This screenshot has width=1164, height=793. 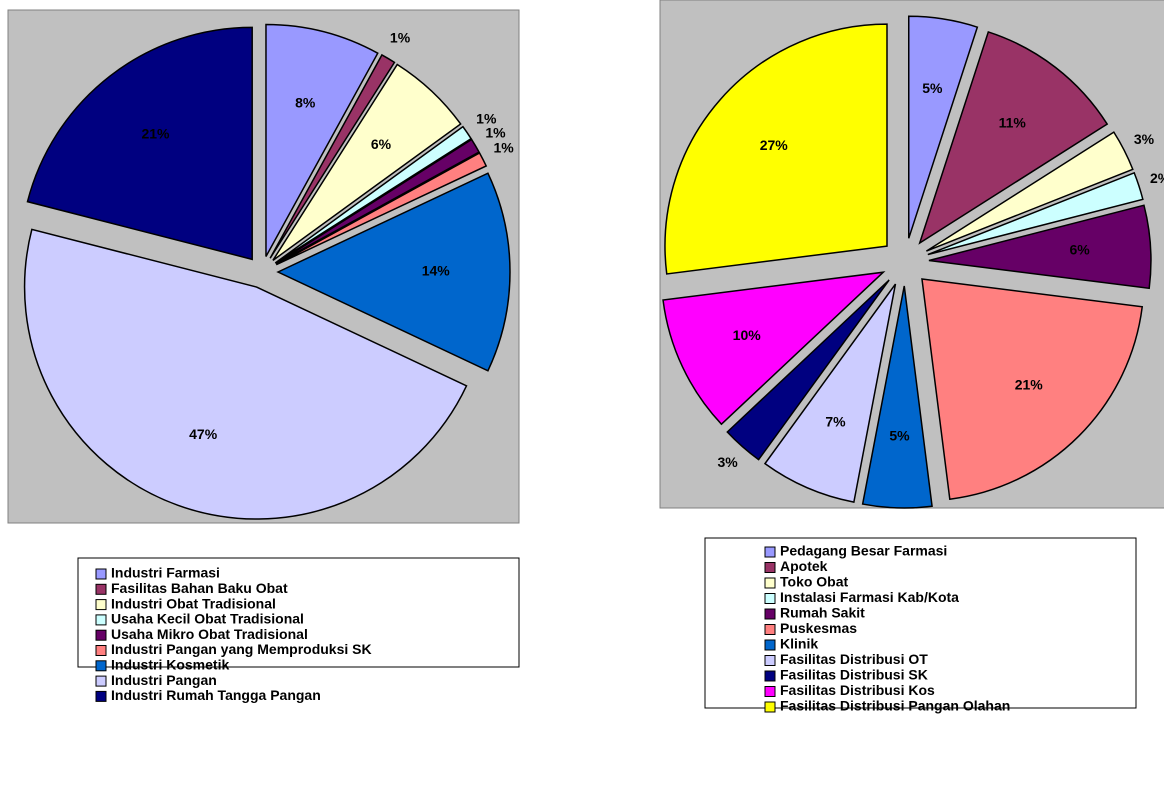 I want to click on legend-label: Fasilitas Distribusi Pangan Olahan, so click(x=895, y=706).